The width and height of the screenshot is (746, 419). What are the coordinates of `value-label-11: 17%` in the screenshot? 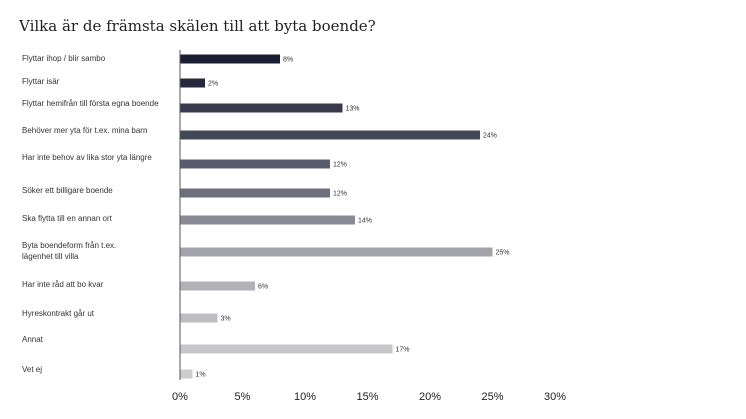 It's located at (403, 350).